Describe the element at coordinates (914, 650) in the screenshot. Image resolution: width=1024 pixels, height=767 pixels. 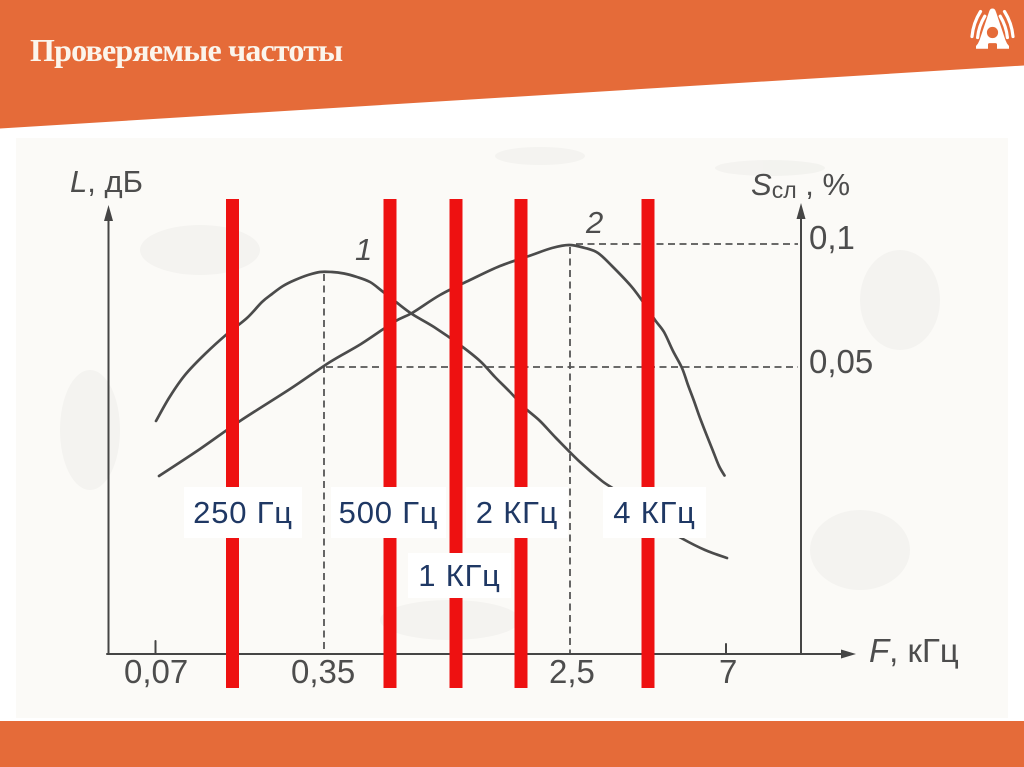
I see `svg-text: F, кГц` at that location.